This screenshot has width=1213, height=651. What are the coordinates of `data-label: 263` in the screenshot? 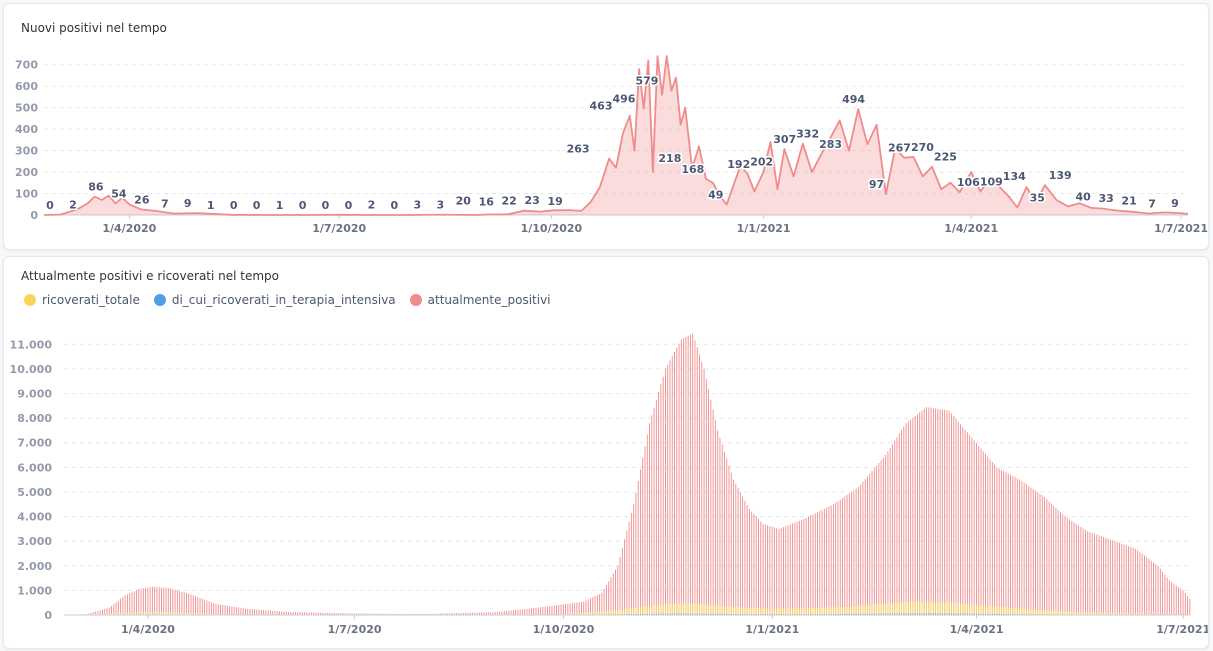 It's located at (578, 149).